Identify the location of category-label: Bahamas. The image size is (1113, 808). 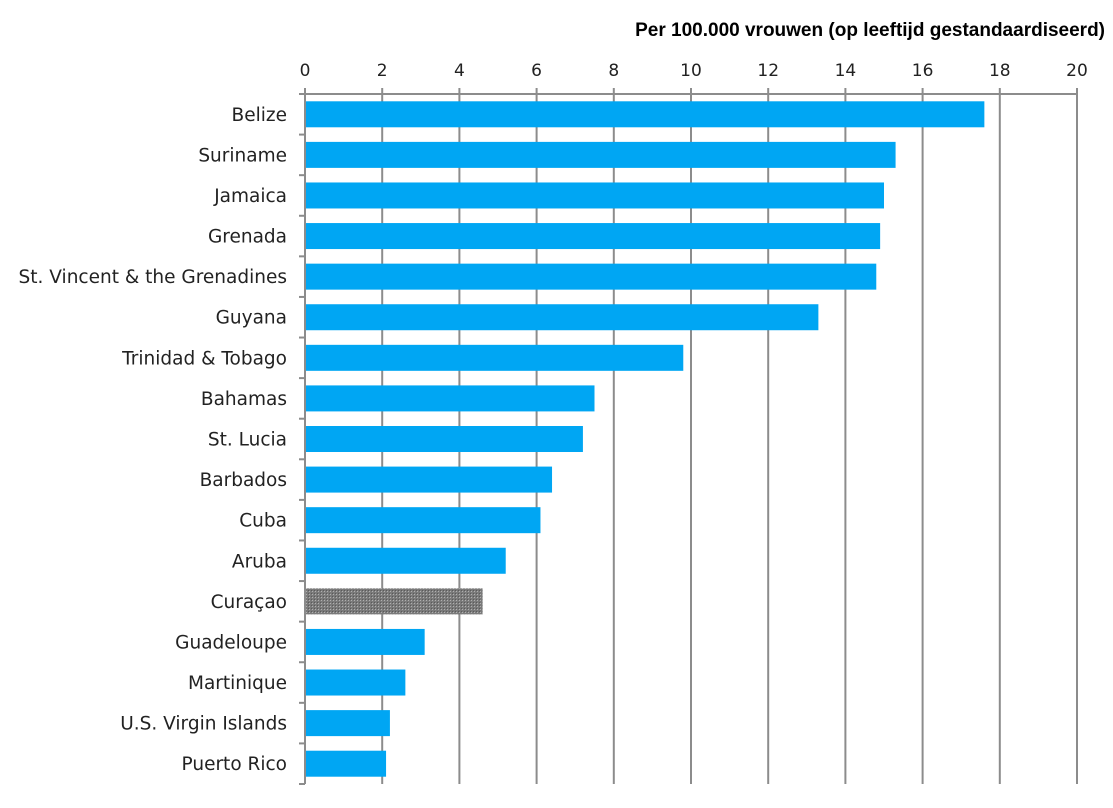
(244, 399).